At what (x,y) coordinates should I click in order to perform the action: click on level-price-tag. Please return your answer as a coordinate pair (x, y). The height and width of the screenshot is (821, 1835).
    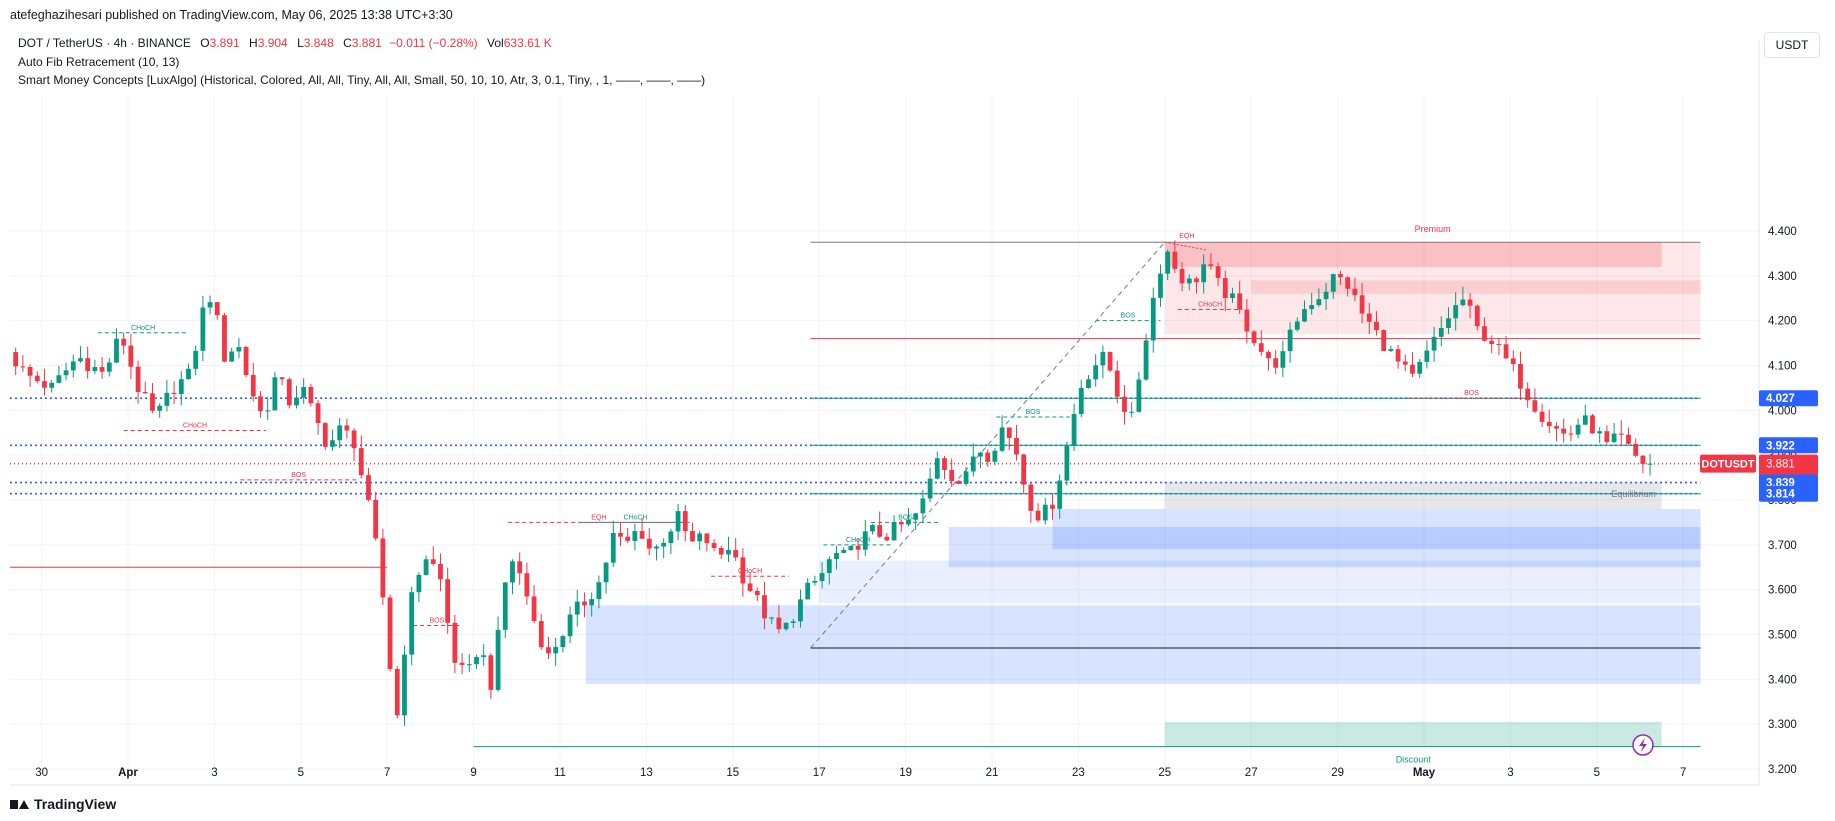
    Looking at the image, I should click on (1788, 398).